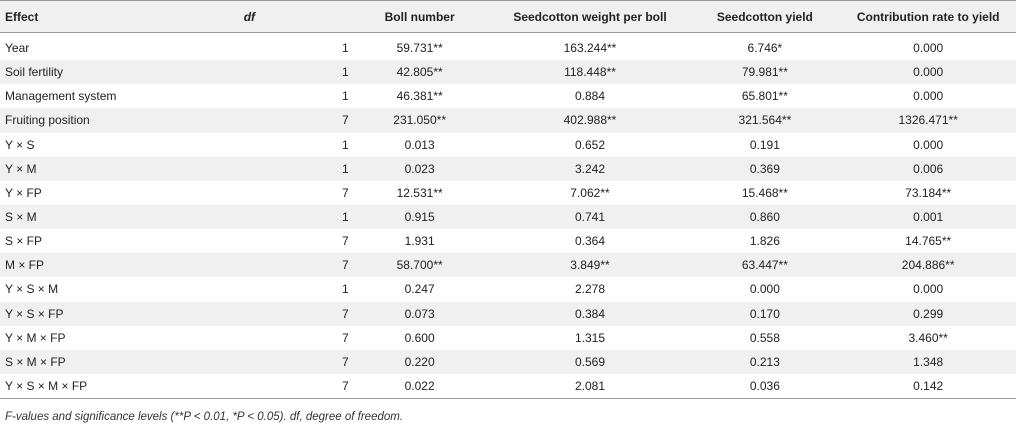 The width and height of the screenshot is (1016, 431). I want to click on cell-seedcotton-yield: 15.468**, so click(764, 192).